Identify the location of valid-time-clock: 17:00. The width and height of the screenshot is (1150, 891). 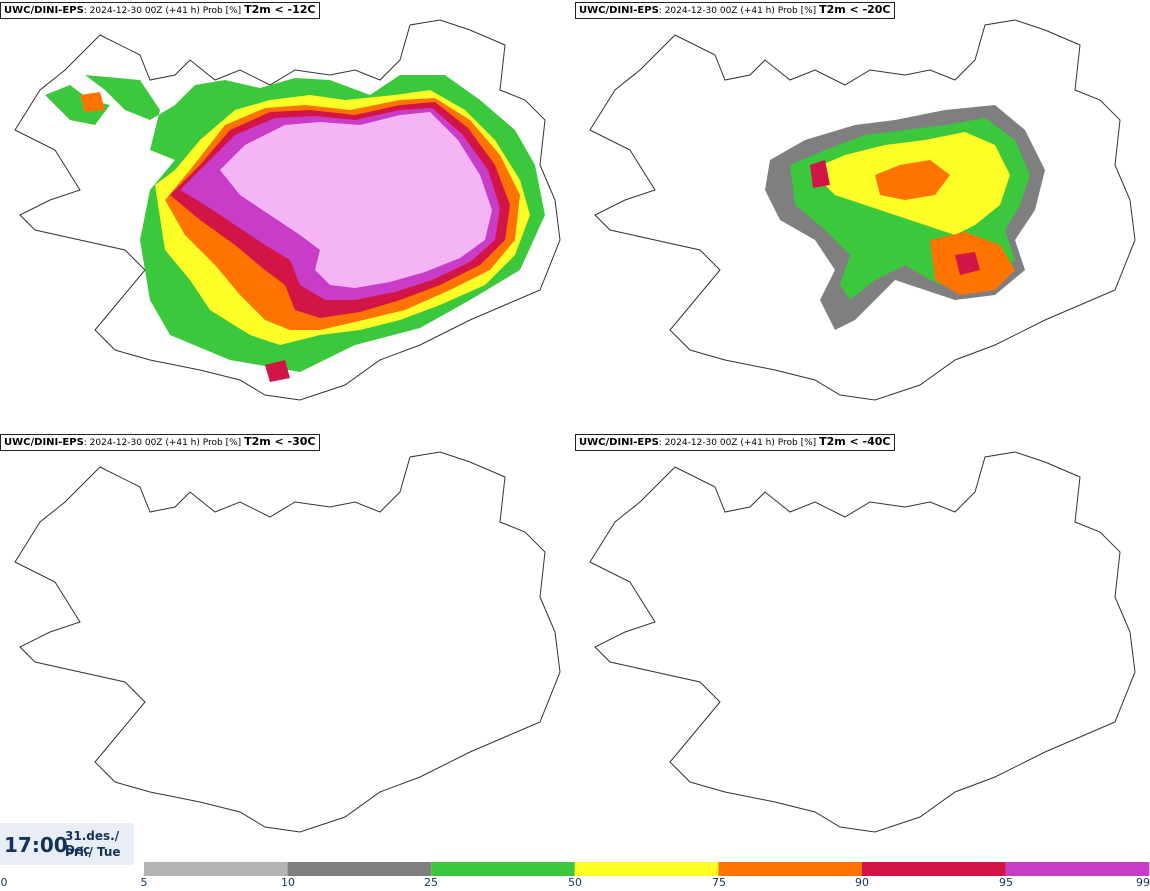
(36, 845).